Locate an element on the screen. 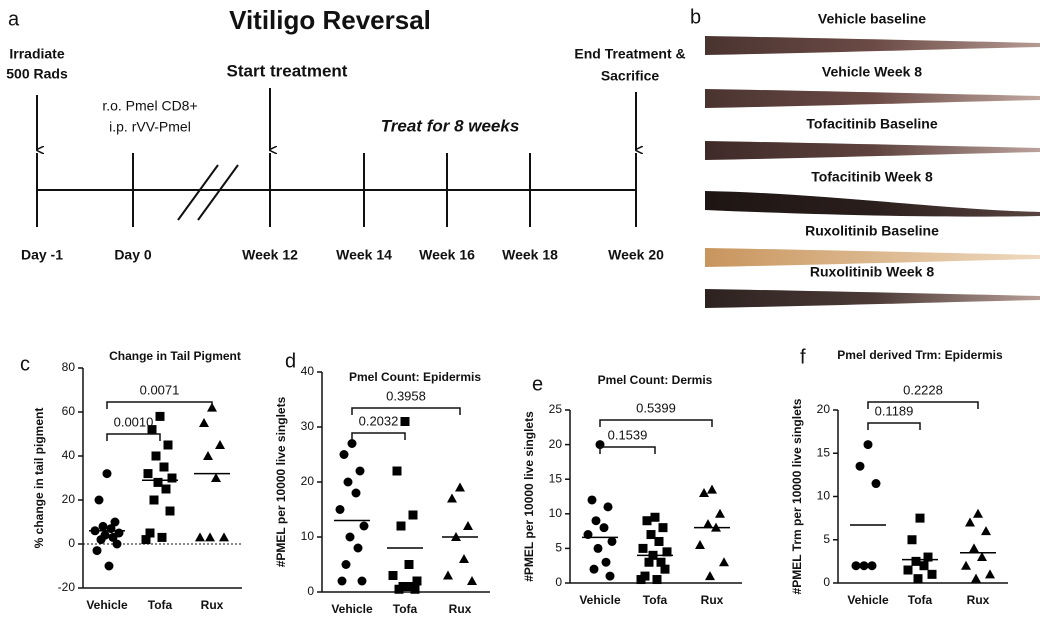 The height and width of the screenshot is (621, 1050). comparison-bracket is located at coordinates (133, 437).